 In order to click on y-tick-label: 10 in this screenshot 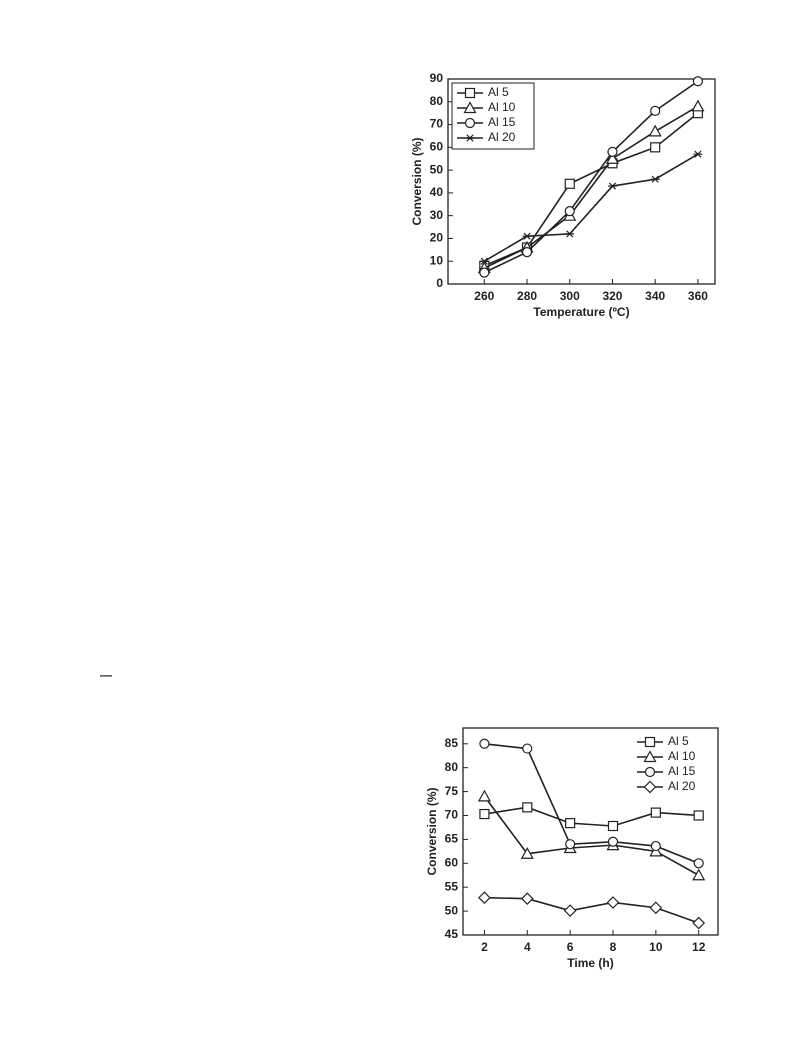, I will do `click(437, 260)`.